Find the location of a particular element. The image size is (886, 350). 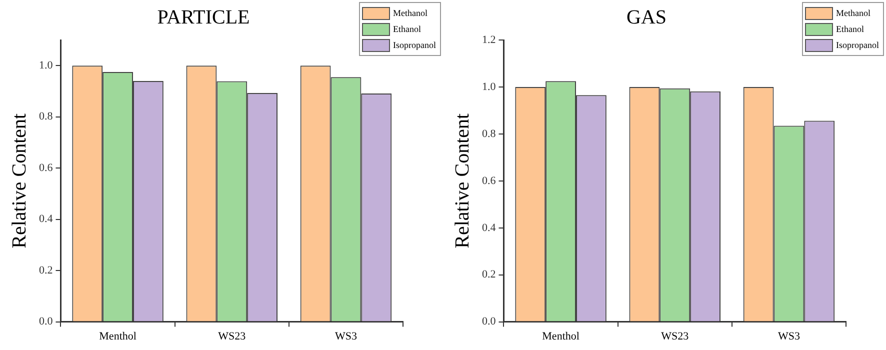

y-tick-label: 1.2 is located at coordinates (489, 40).